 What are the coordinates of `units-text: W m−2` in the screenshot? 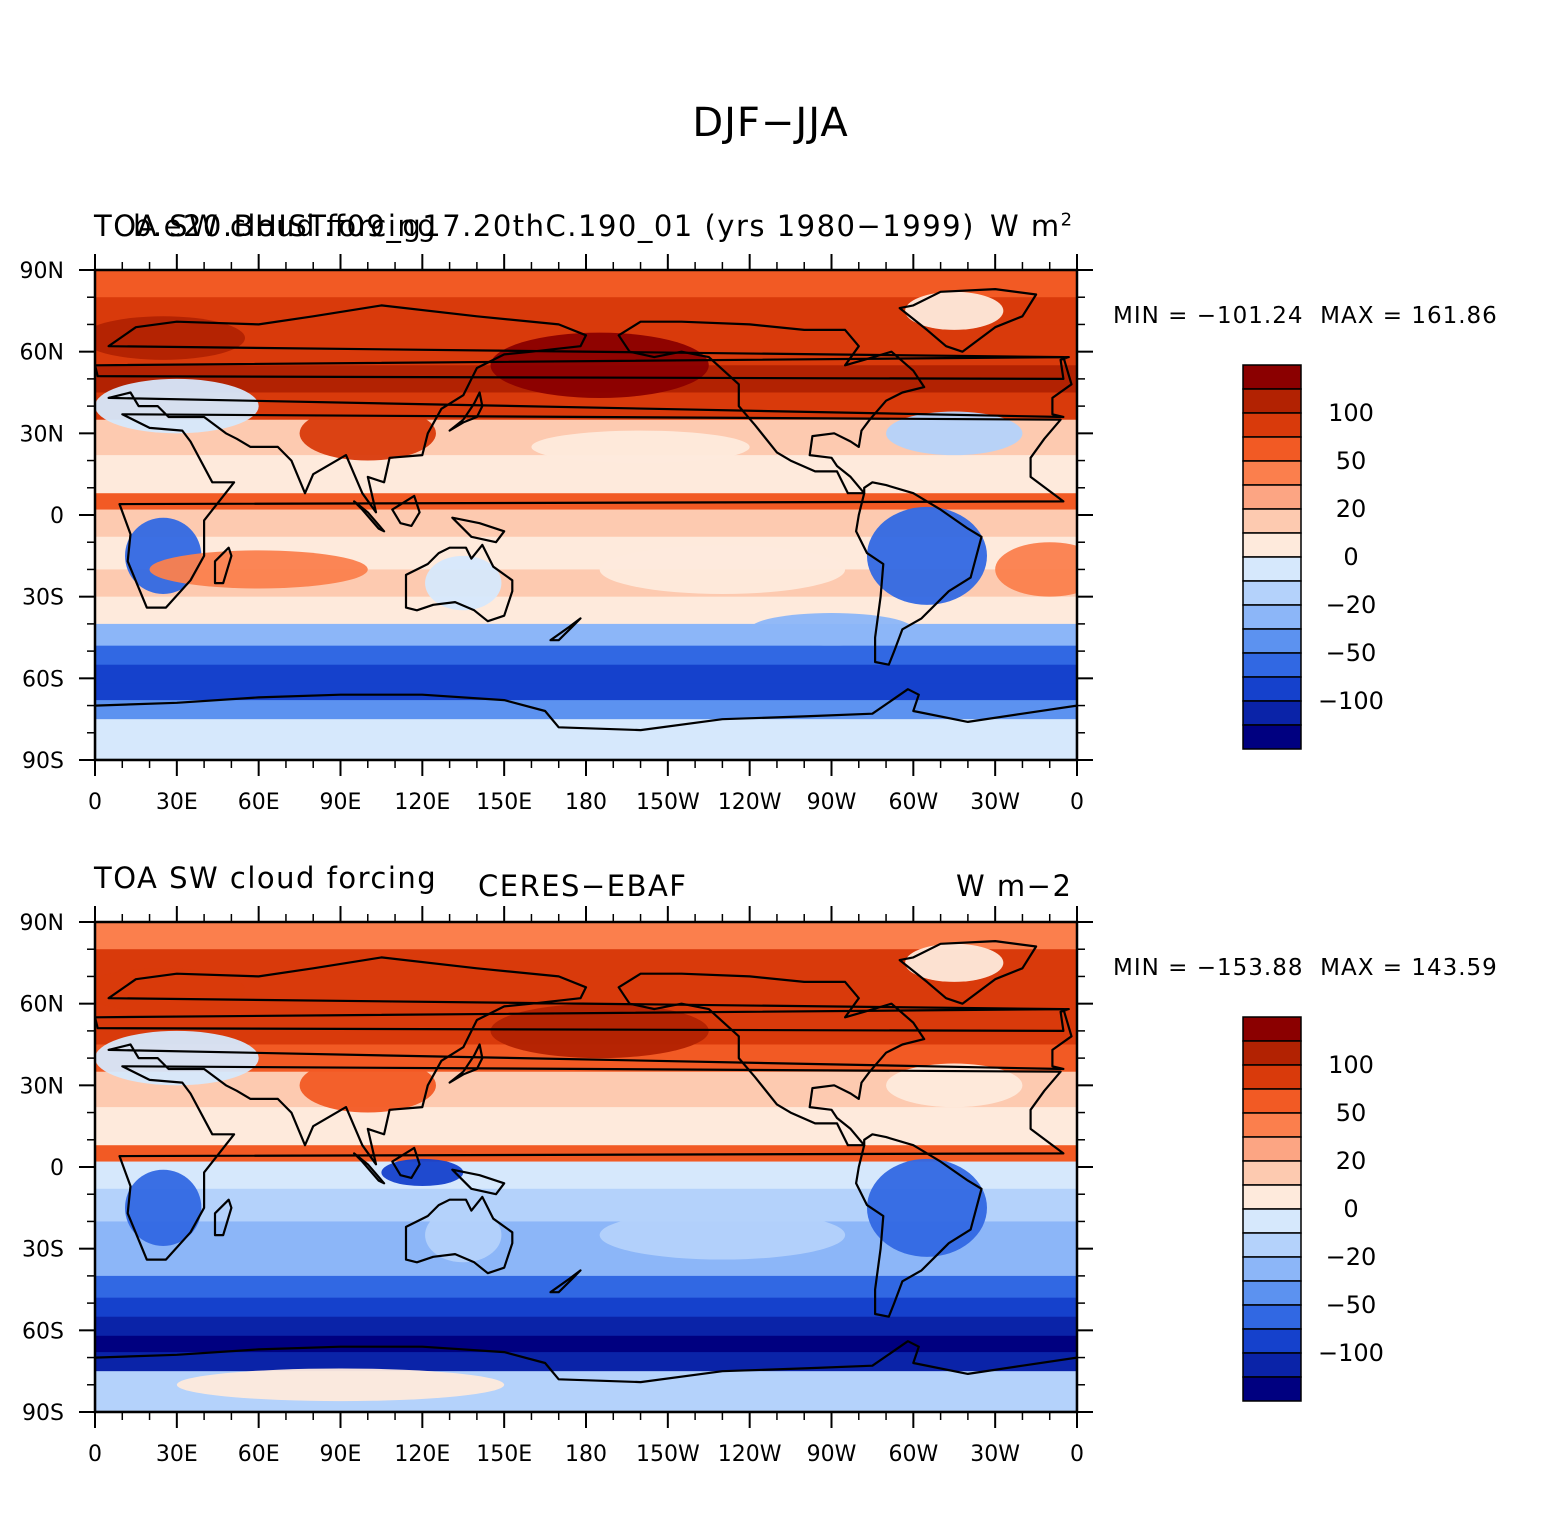 It's located at (1014, 886).